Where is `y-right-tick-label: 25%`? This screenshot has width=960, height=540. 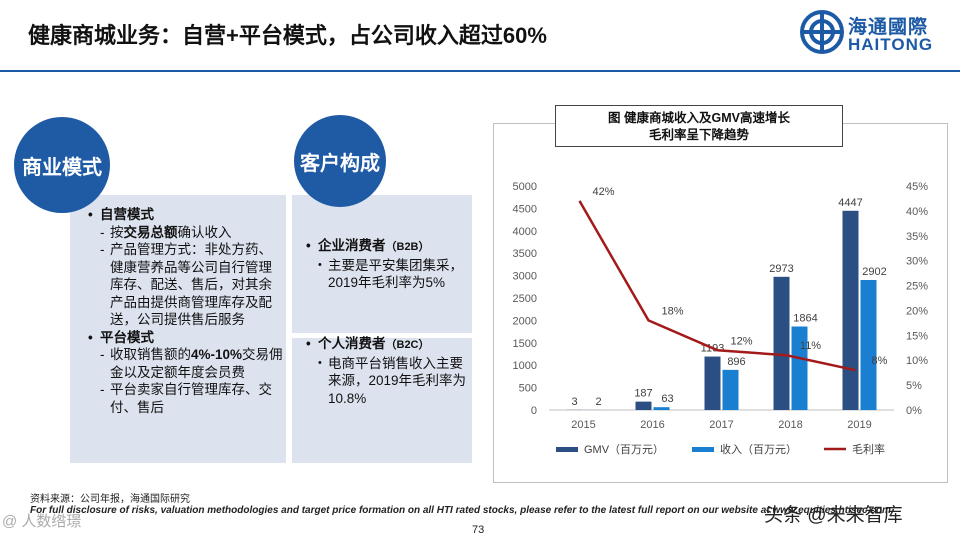
y-right-tick-label: 25% is located at coordinates (917, 287).